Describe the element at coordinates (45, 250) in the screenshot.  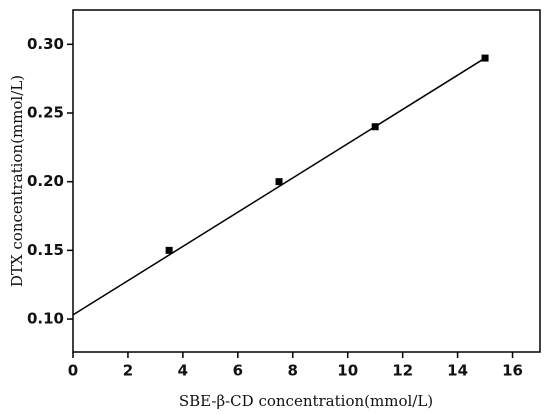
I see `y-tick-label: 0.15` at that location.